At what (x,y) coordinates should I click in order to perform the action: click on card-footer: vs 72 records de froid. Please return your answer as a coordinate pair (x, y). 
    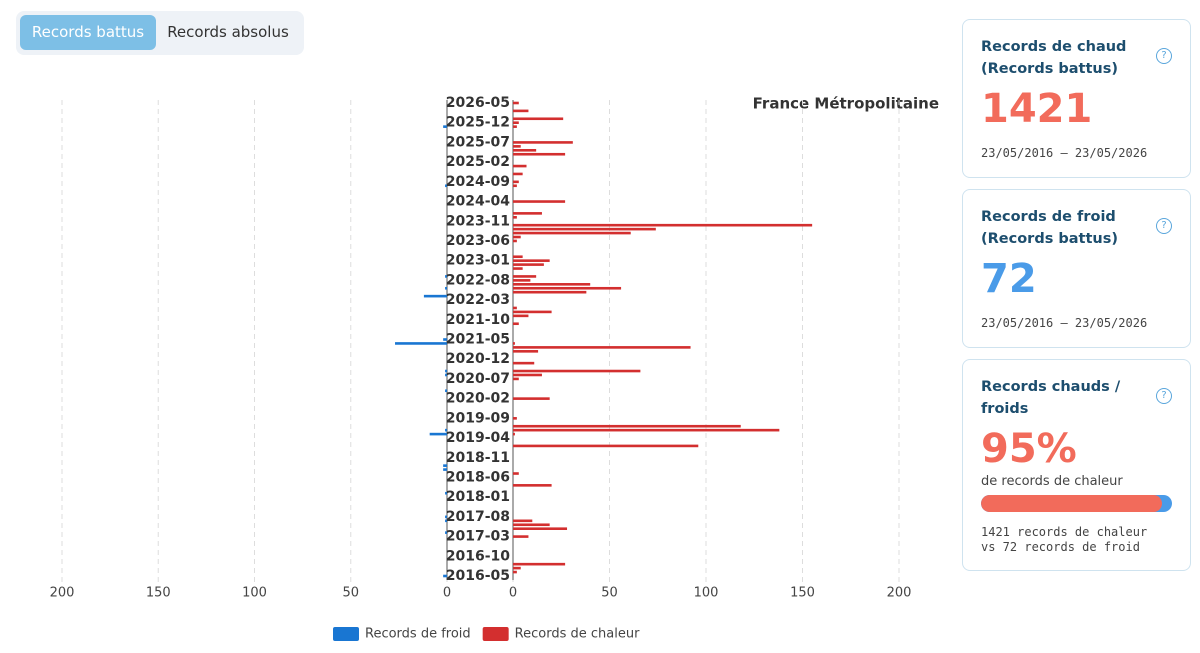
    Looking at the image, I should click on (1060, 547).